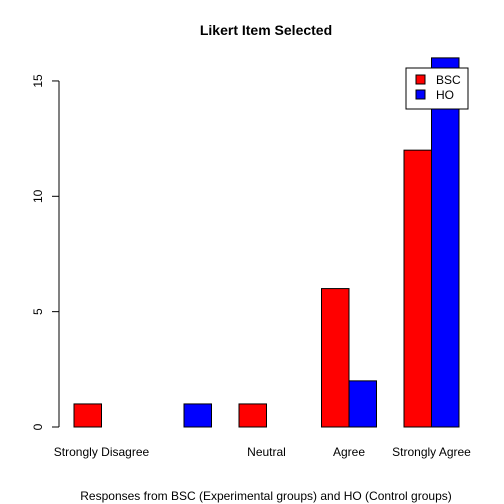 This screenshot has width=504, height=504. I want to click on y-tick-label: 15, so click(38, 81).